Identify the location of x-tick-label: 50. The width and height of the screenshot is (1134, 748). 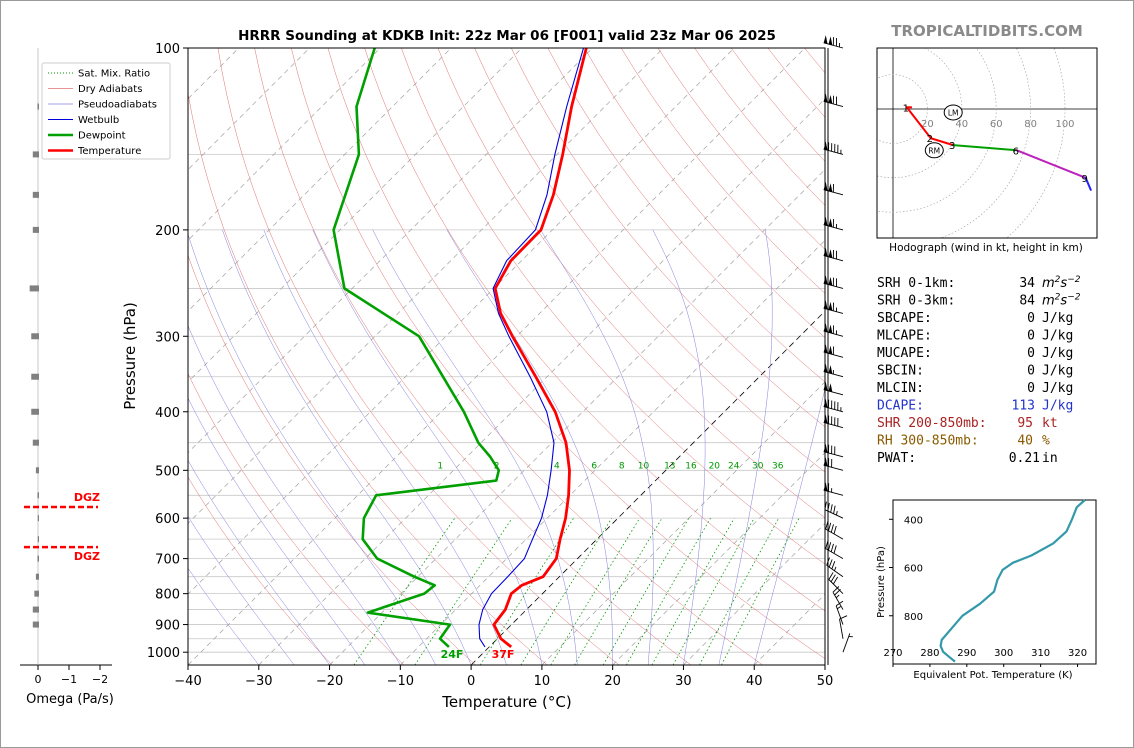
(825, 681).